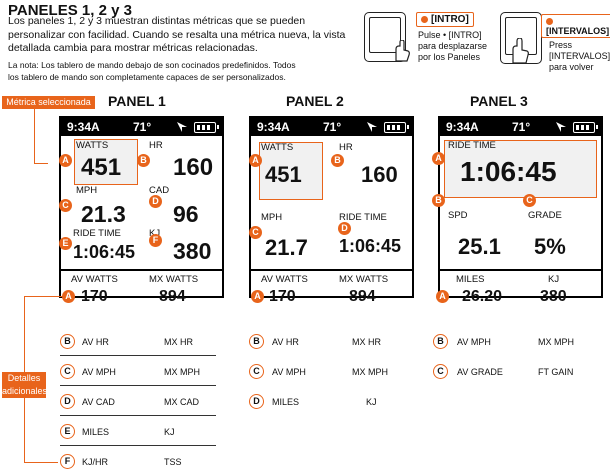  I want to click on bottom-value: 380, so click(553, 296).